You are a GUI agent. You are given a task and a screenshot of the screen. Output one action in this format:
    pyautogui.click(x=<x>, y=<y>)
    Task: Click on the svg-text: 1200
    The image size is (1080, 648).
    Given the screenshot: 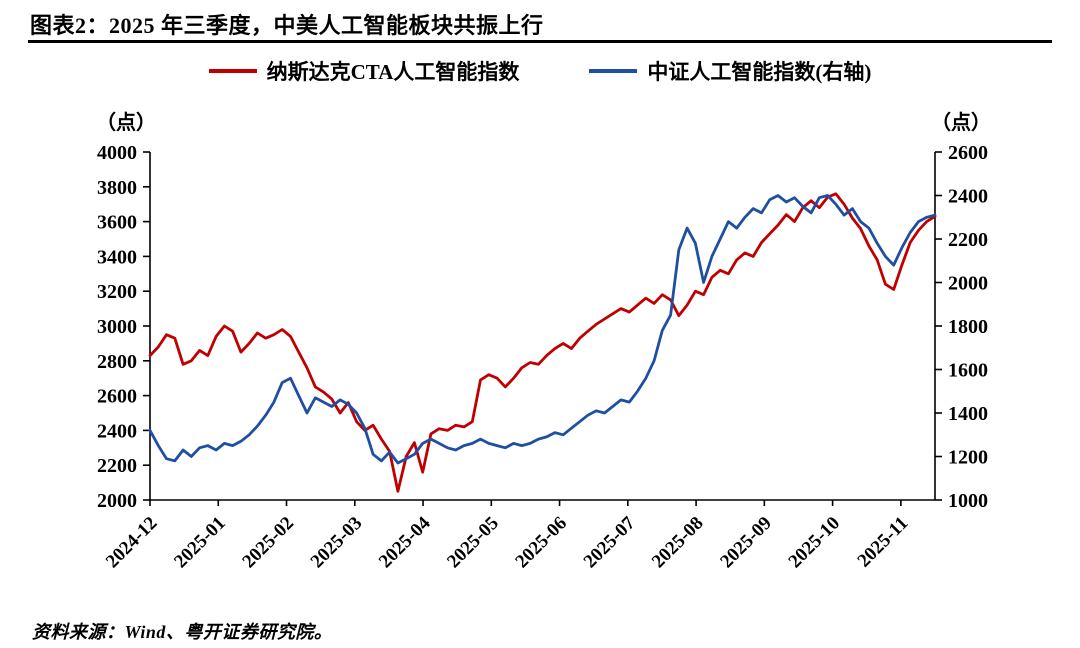 What is the action you would take?
    pyautogui.click(x=968, y=458)
    